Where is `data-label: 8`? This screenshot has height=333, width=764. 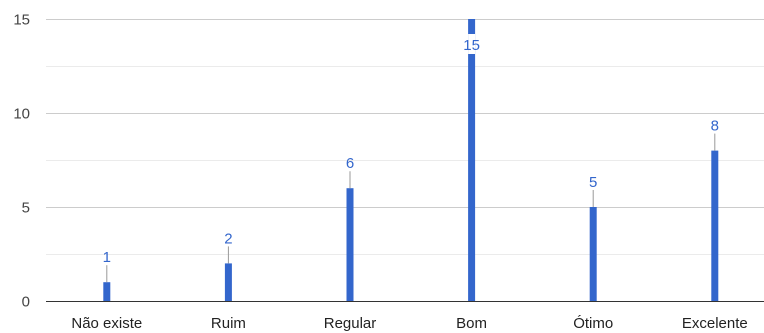
data-label: 8 is located at coordinates (715, 126).